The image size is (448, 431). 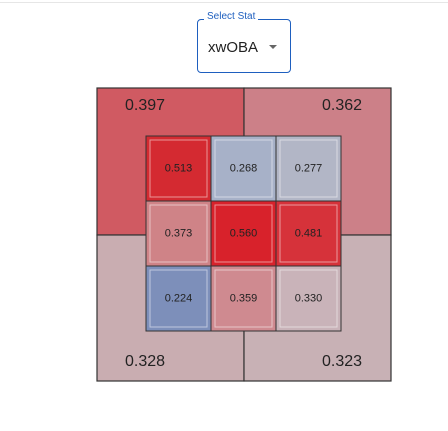 I want to click on inner-zone-label: 0.277, so click(x=309, y=168).